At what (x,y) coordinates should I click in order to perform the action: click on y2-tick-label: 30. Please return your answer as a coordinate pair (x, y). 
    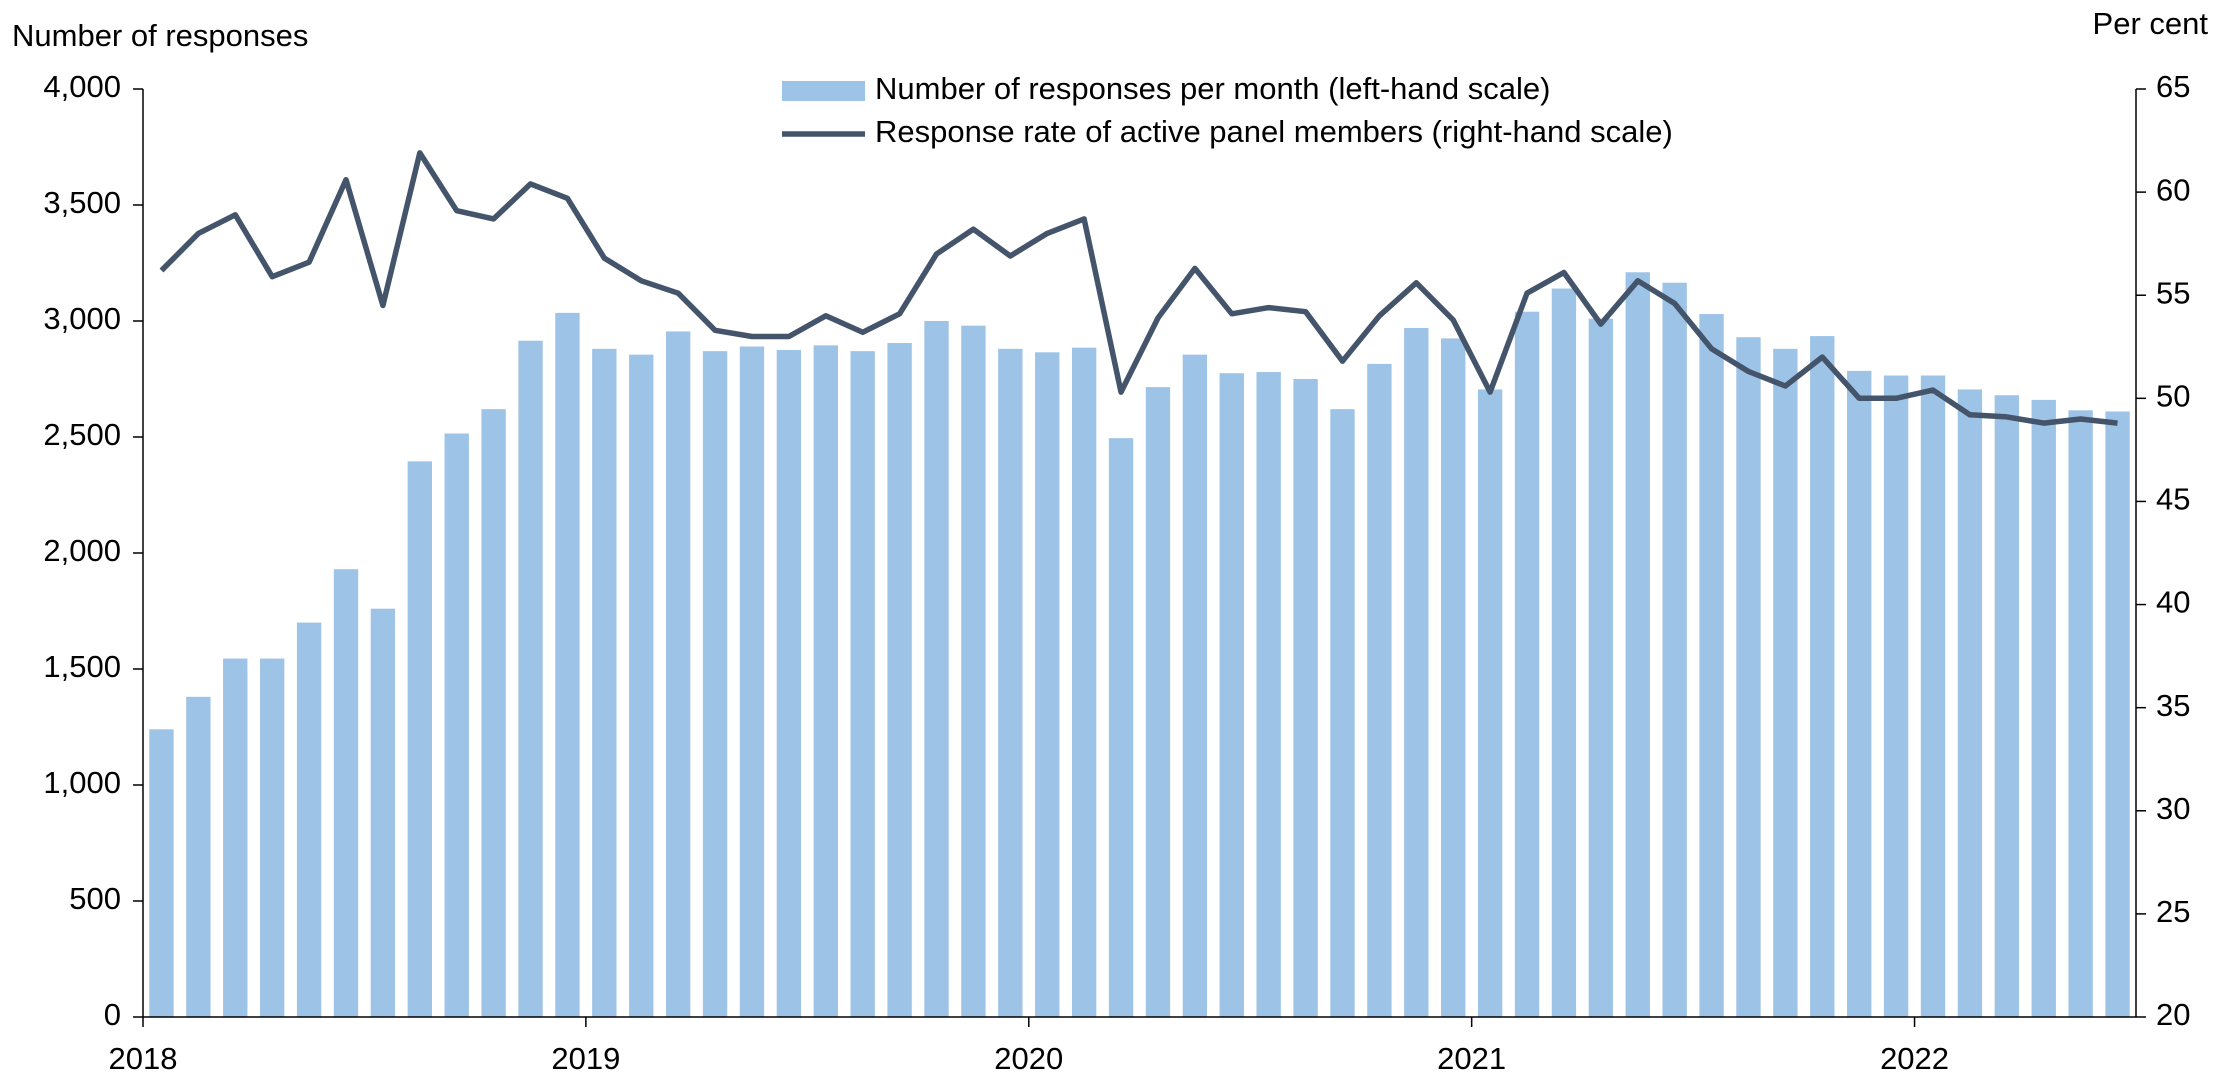
    Looking at the image, I should click on (2173, 808).